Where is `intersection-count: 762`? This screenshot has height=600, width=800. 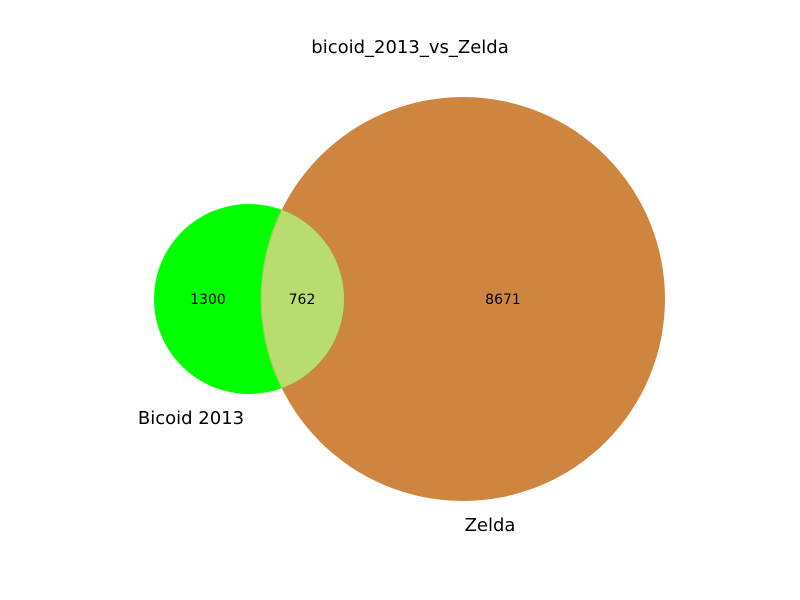 intersection-count: 762 is located at coordinates (302, 300).